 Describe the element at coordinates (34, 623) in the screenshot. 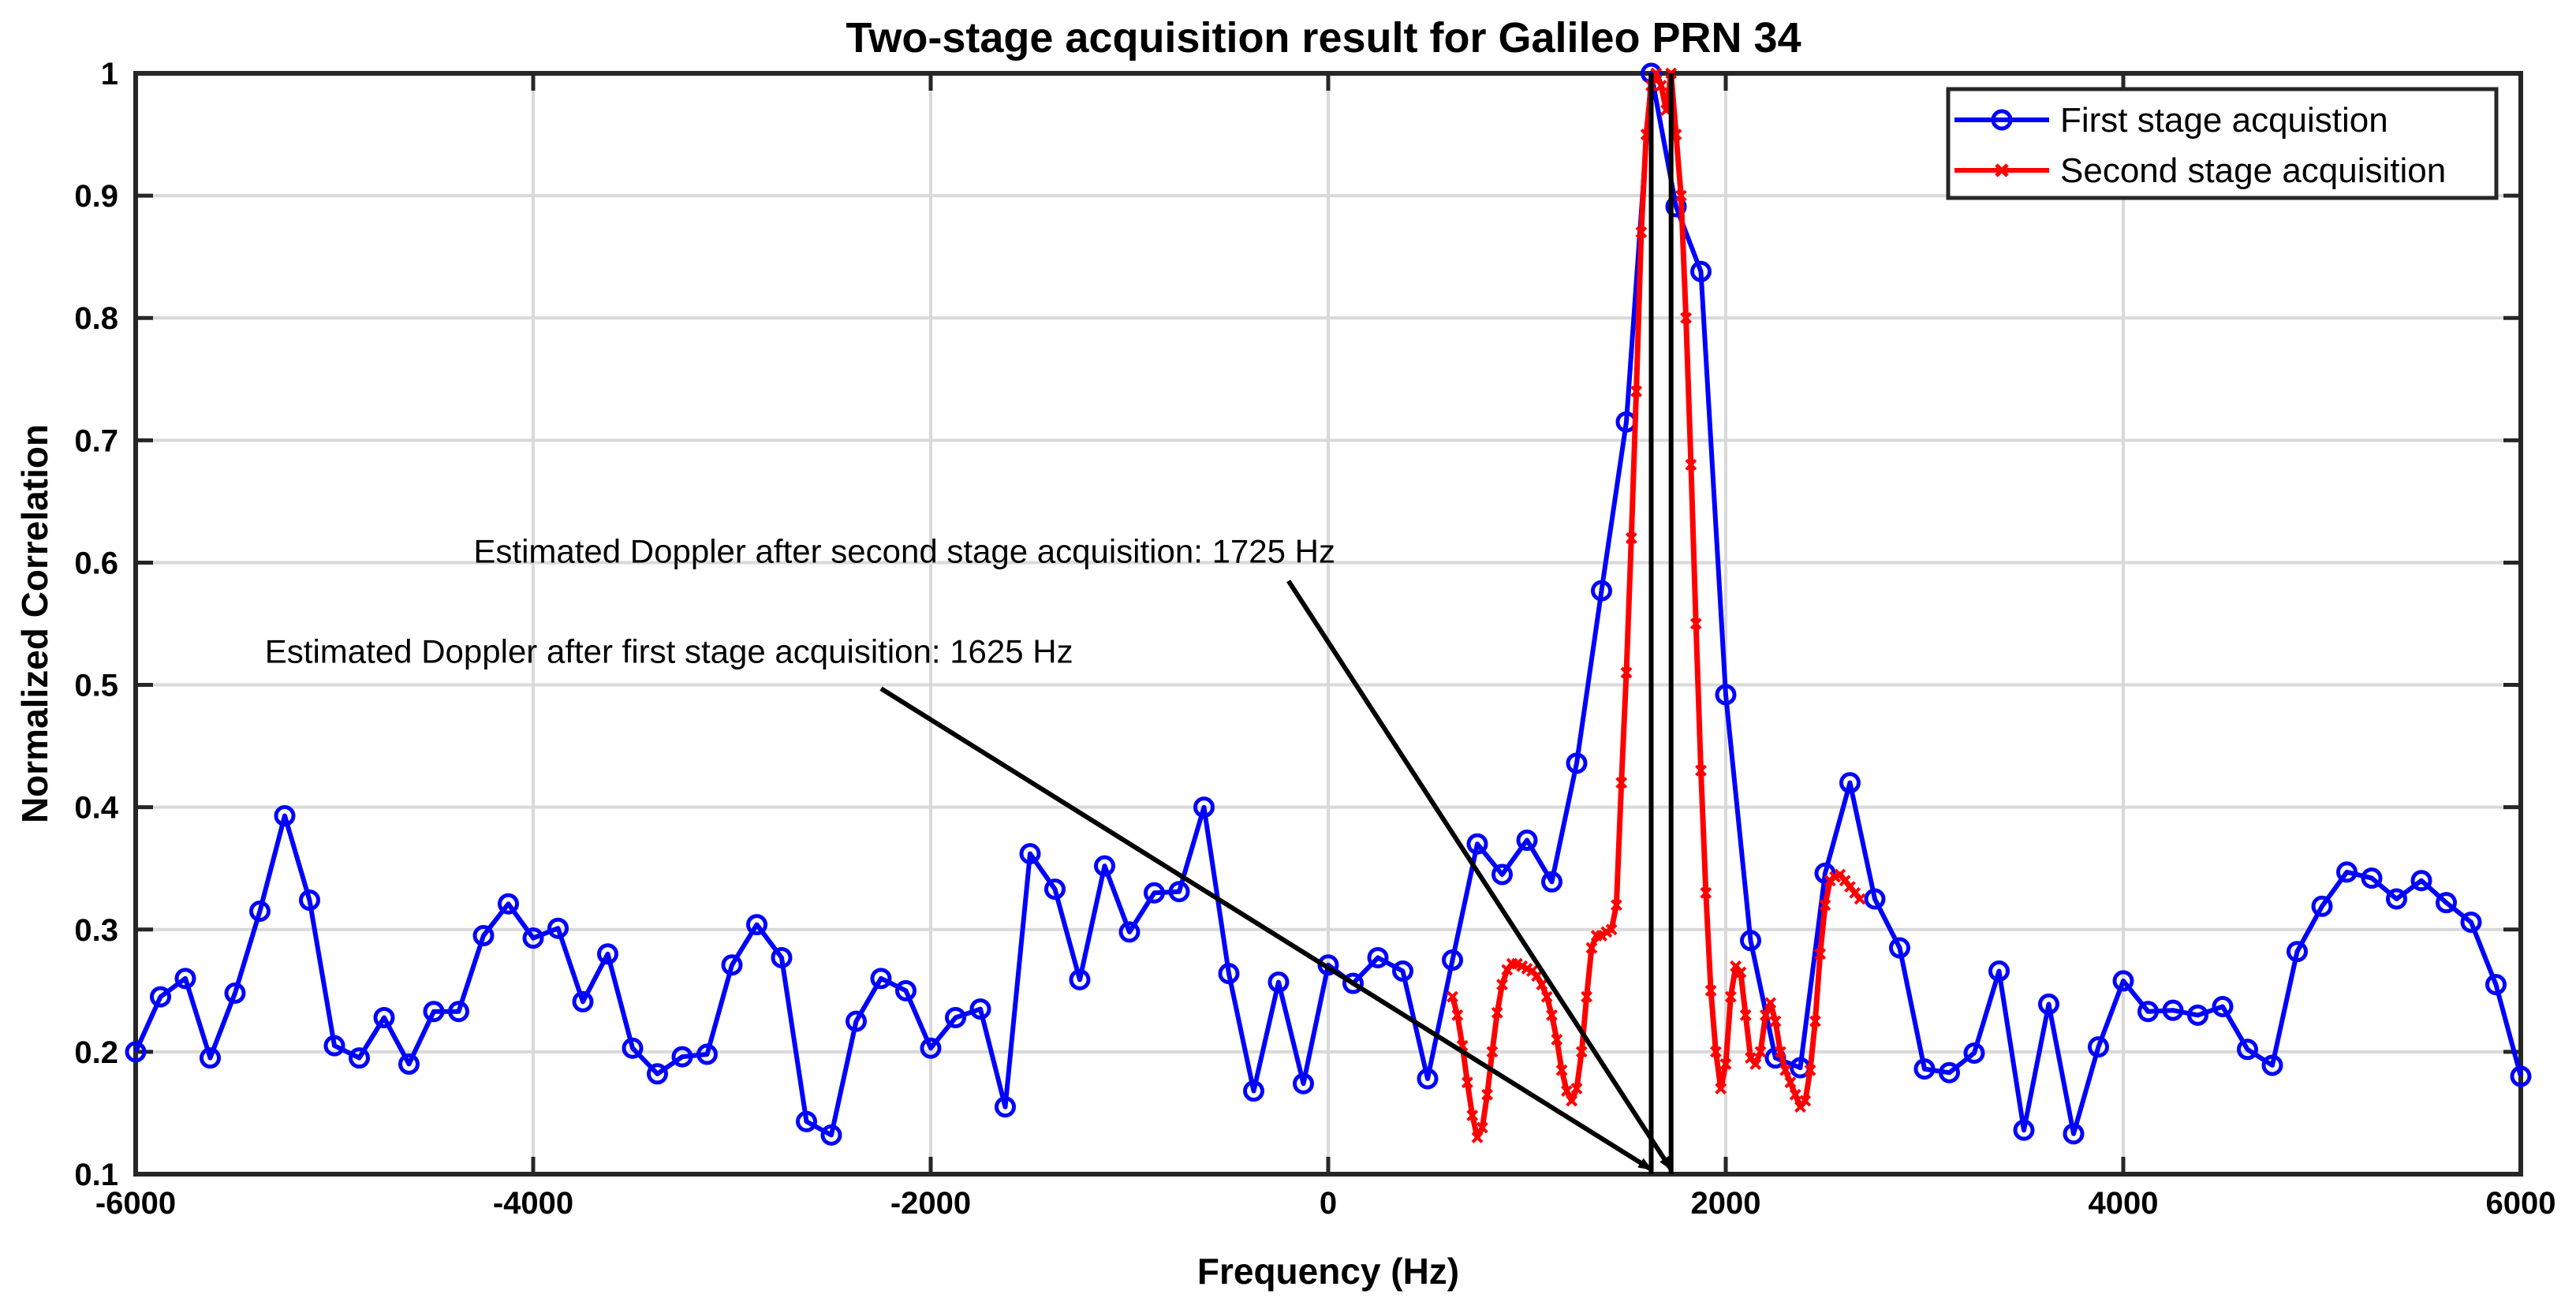

I see `y-axis-label: Normalized Correlation` at that location.